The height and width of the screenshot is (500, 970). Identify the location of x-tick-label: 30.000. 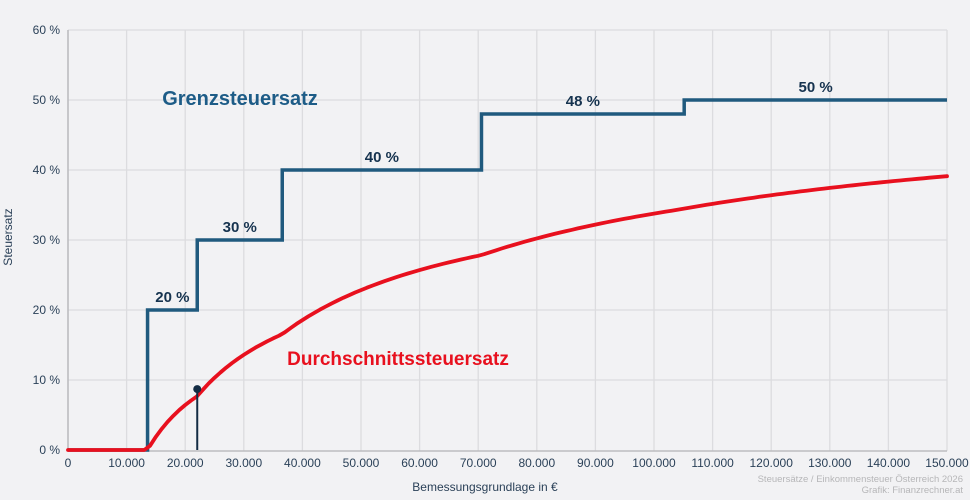
(243, 463).